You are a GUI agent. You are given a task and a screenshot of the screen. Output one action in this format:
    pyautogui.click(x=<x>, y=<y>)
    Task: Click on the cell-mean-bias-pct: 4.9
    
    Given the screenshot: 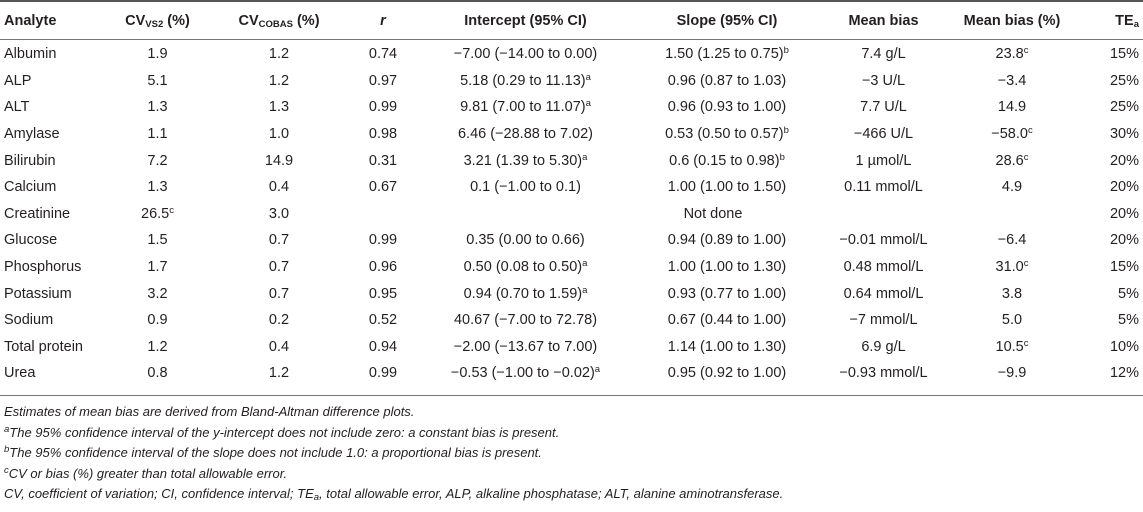 What is the action you would take?
    pyautogui.click(x=1012, y=187)
    